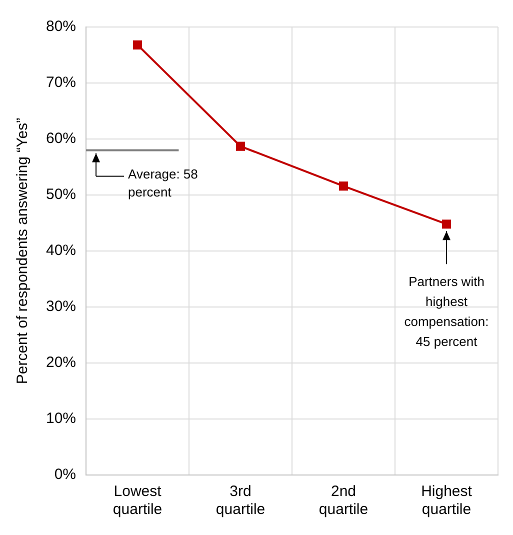  Describe the element at coordinates (61, 363) in the screenshot. I see `y-tick-label: 20%` at that location.